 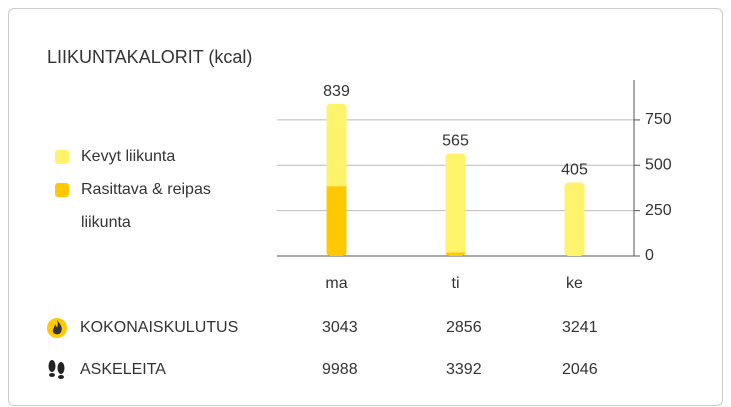 I want to click on data-label: 839, so click(x=336, y=91).